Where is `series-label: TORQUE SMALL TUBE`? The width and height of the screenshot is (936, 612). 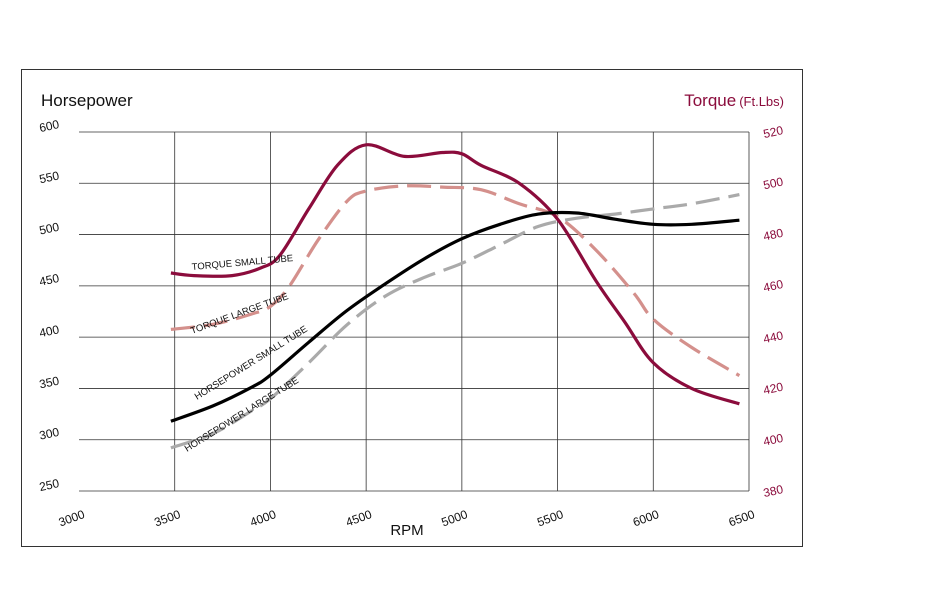 series-label: TORQUE SMALL TUBE is located at coordinates (242, 263).